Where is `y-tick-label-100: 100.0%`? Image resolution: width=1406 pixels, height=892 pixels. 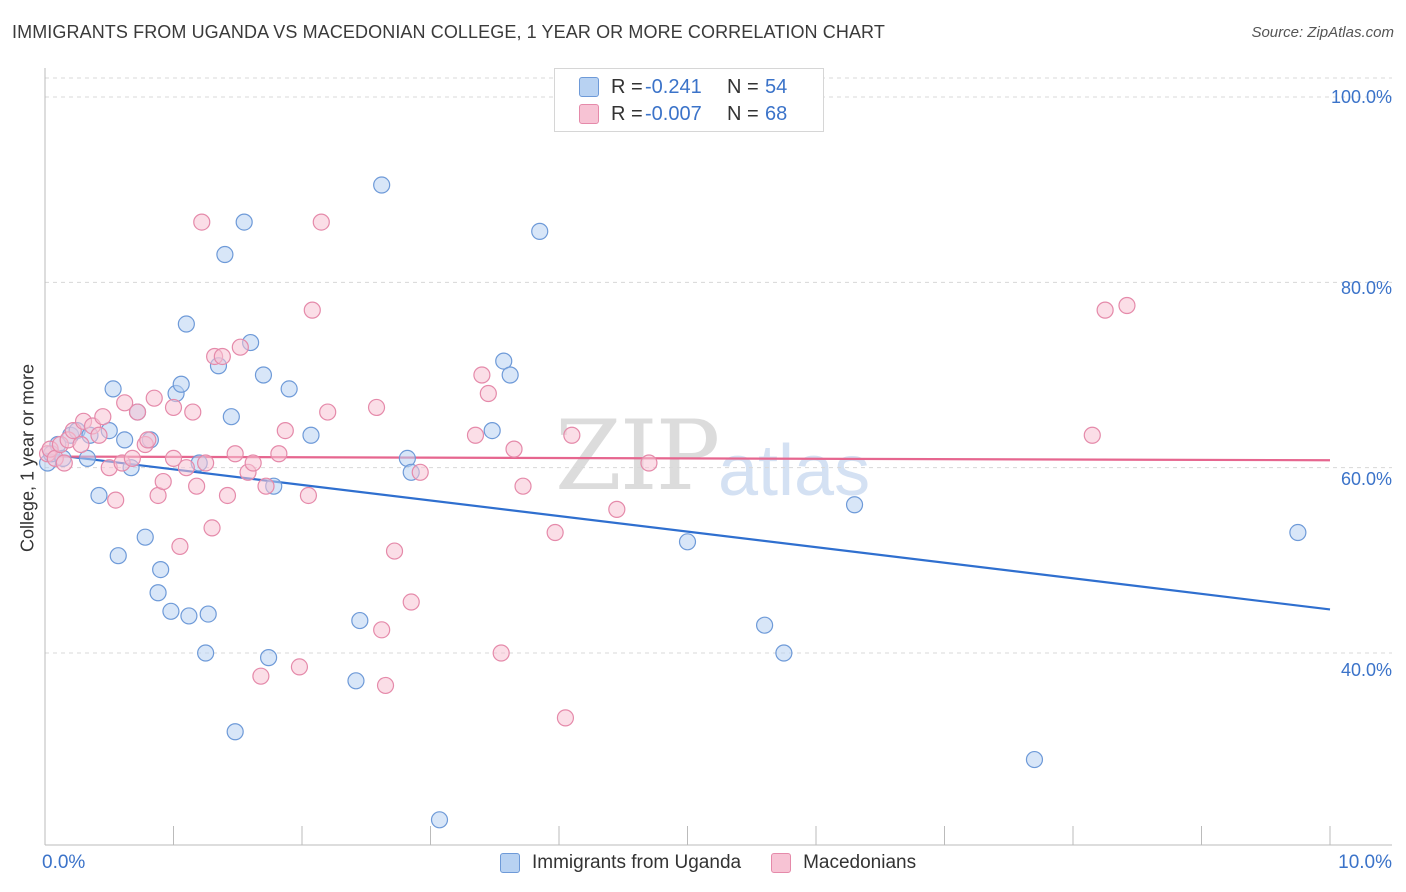
y-tick-label-100: 100.0% is located at coordinates (1361, 97).